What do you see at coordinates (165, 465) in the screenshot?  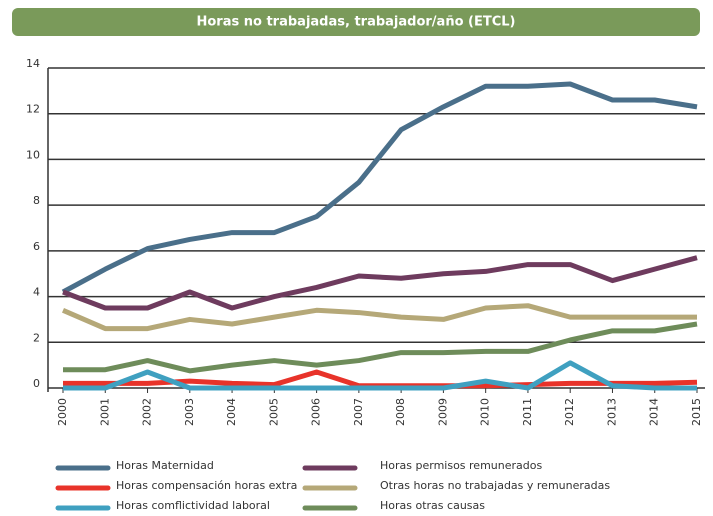 I see `legend-label: Horas Maternidad` at bounding box center [165, 465].